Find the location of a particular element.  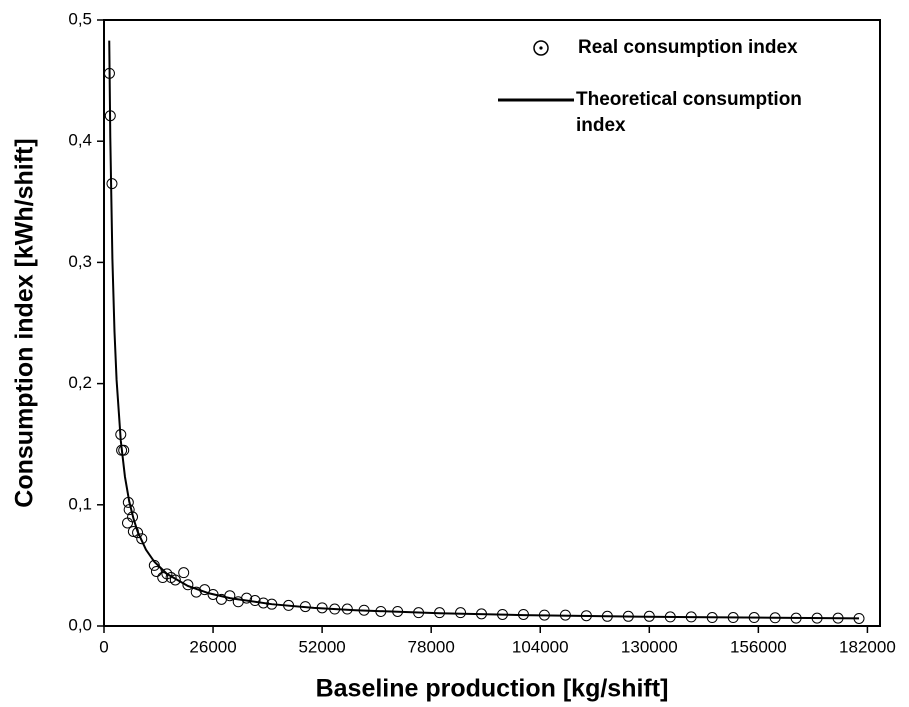

x-tick-label: 130000 is located at coordinates (649, 646).